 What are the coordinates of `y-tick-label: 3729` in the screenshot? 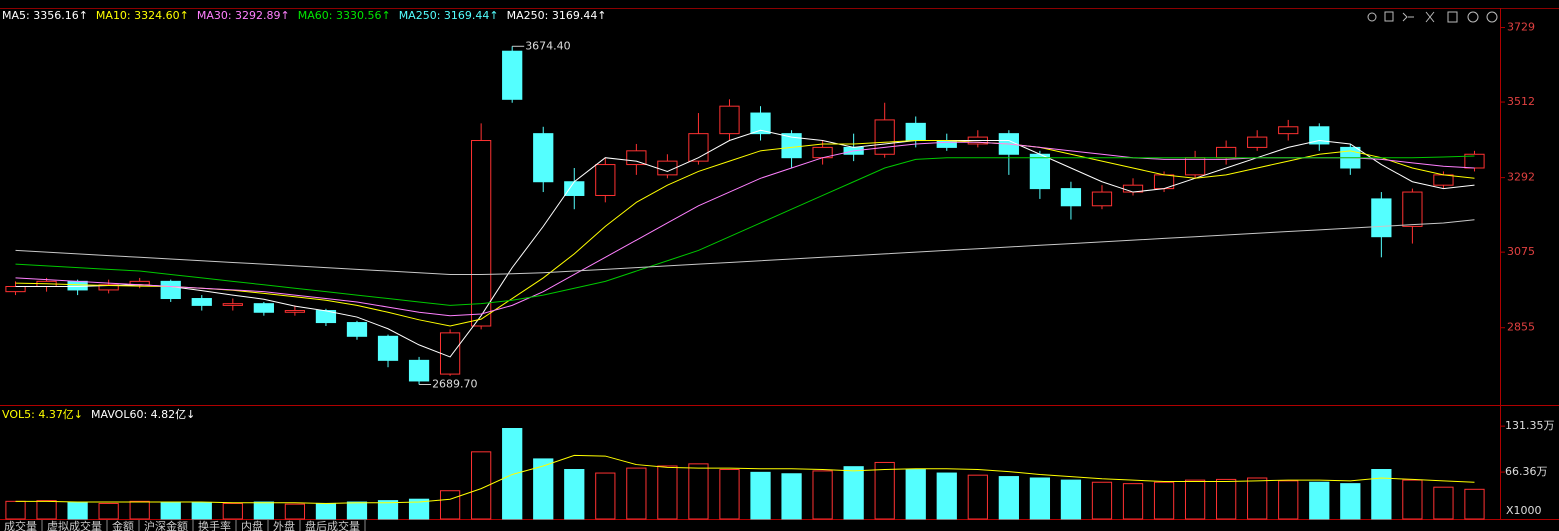 It's located at (1521, 27).